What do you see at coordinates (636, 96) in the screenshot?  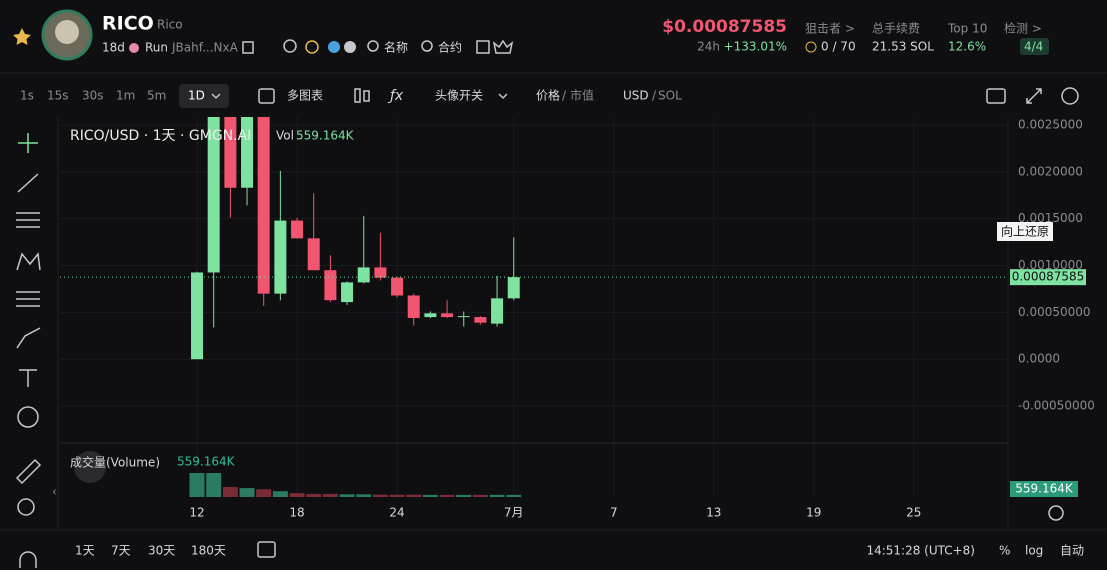 I see `usd-toggle: USD` at bounding box center [636, 96].